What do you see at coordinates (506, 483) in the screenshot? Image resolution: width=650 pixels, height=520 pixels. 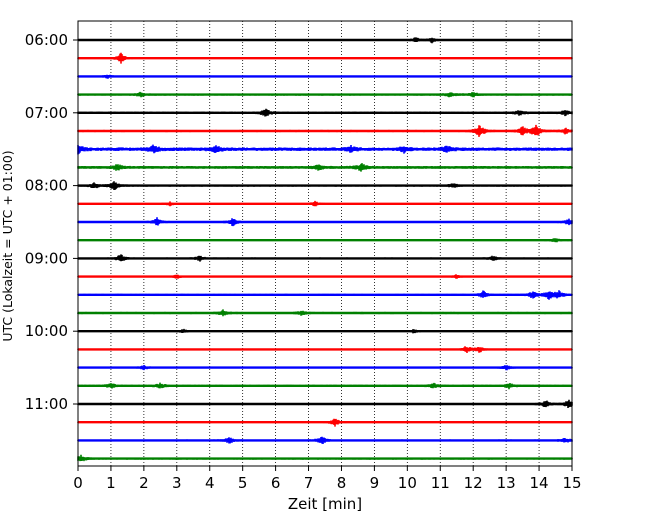 I see `x-tick-label: 13` at bounding box center [506, 483].